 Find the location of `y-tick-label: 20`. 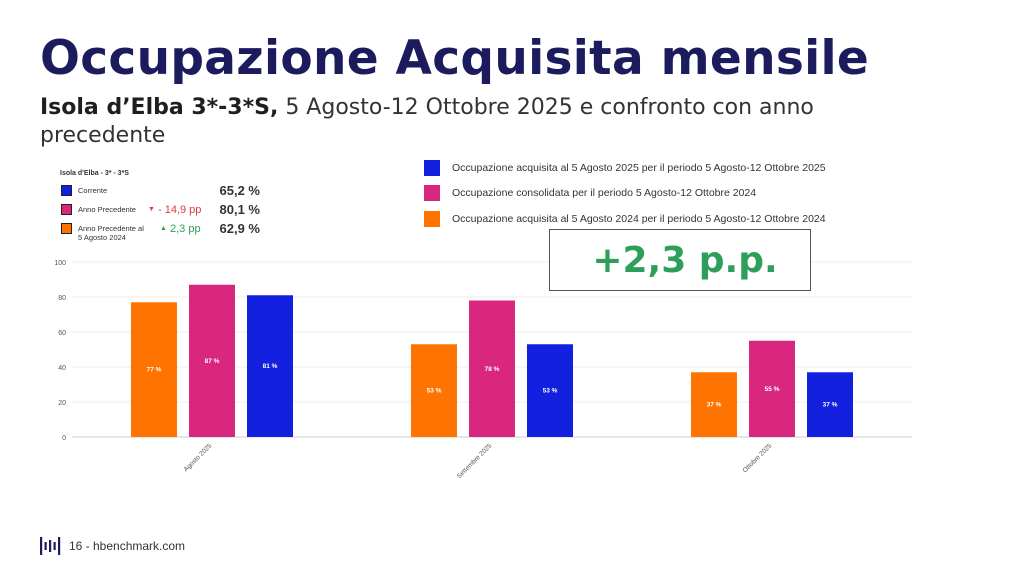

y-tick-label: 20 is located at coordinates (62, 403).